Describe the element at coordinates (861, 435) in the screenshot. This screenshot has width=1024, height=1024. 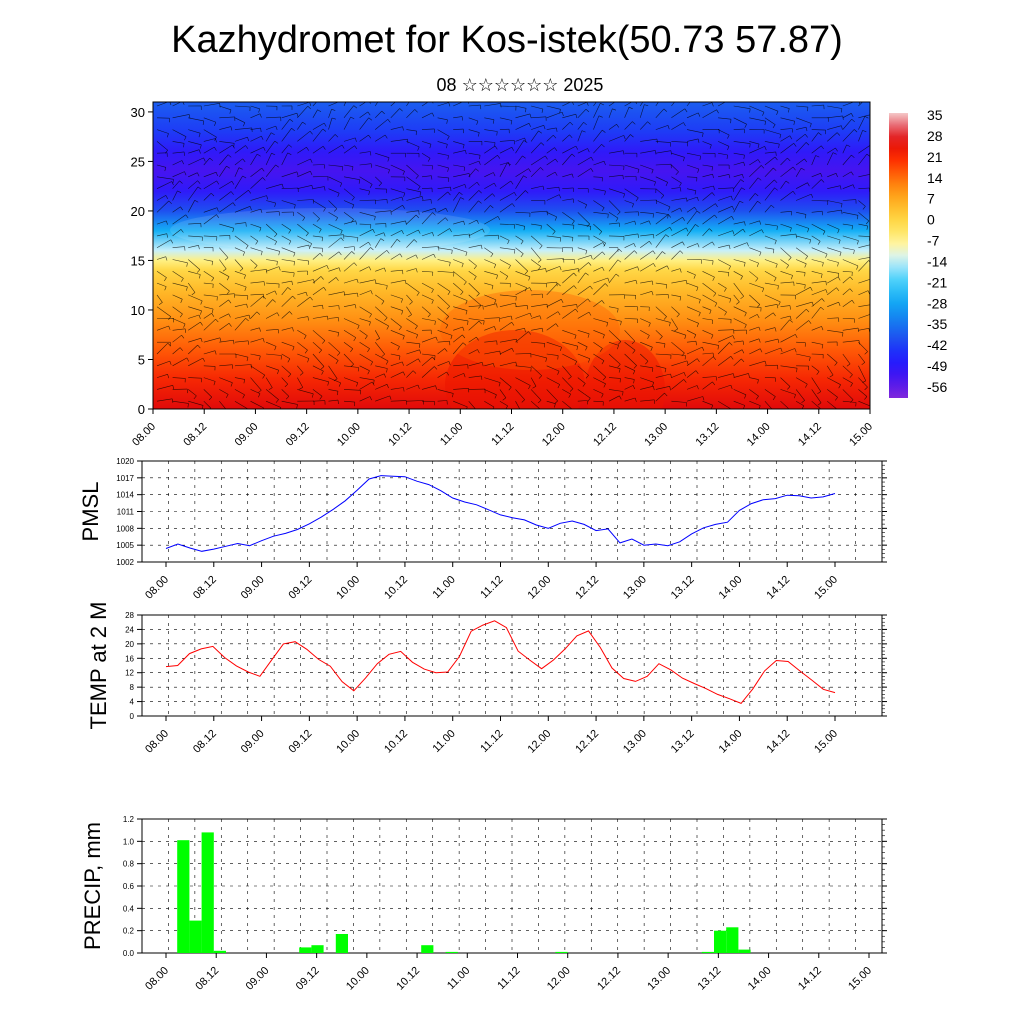
I see `heatmap-x-tick-label: 15.00` at that location.